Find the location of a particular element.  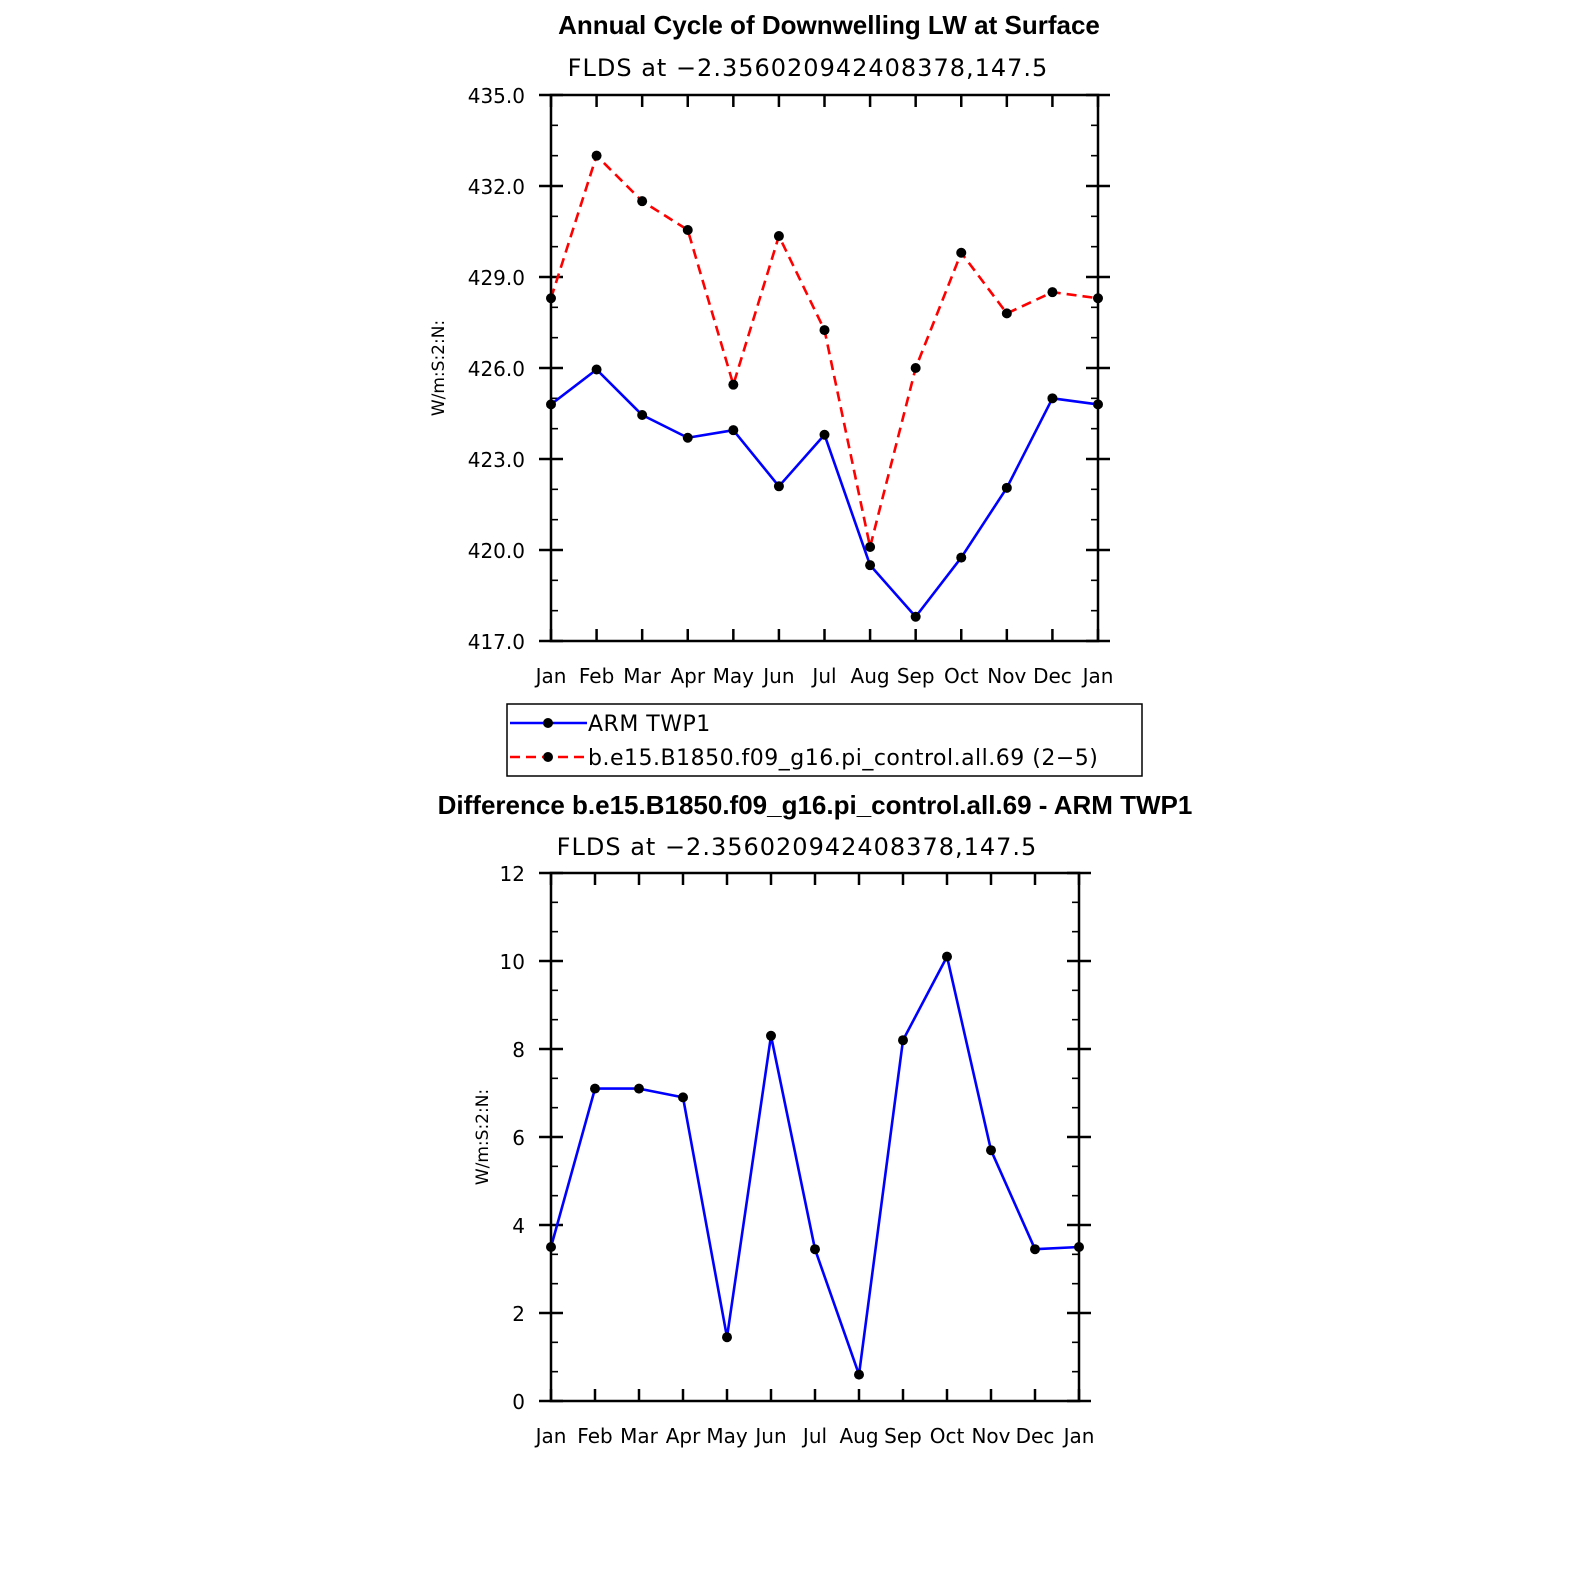

legend-box is located at coordinates (824, 740).